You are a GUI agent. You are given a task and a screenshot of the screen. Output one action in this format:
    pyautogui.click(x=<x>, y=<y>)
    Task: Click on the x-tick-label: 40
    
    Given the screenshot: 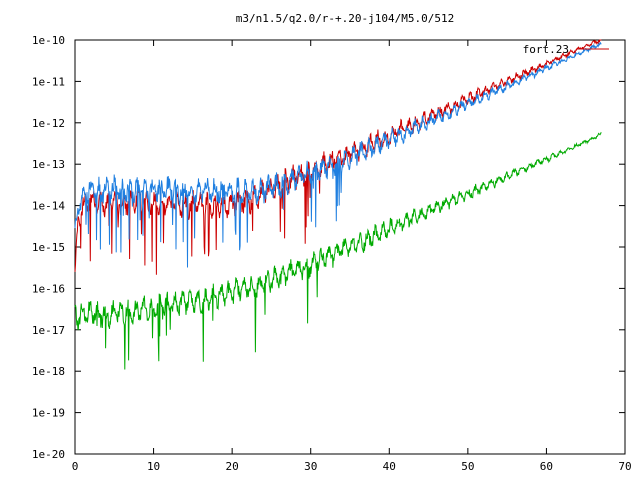 What is the action you would take?
    pyautogui.click(x=389, y=466)
    